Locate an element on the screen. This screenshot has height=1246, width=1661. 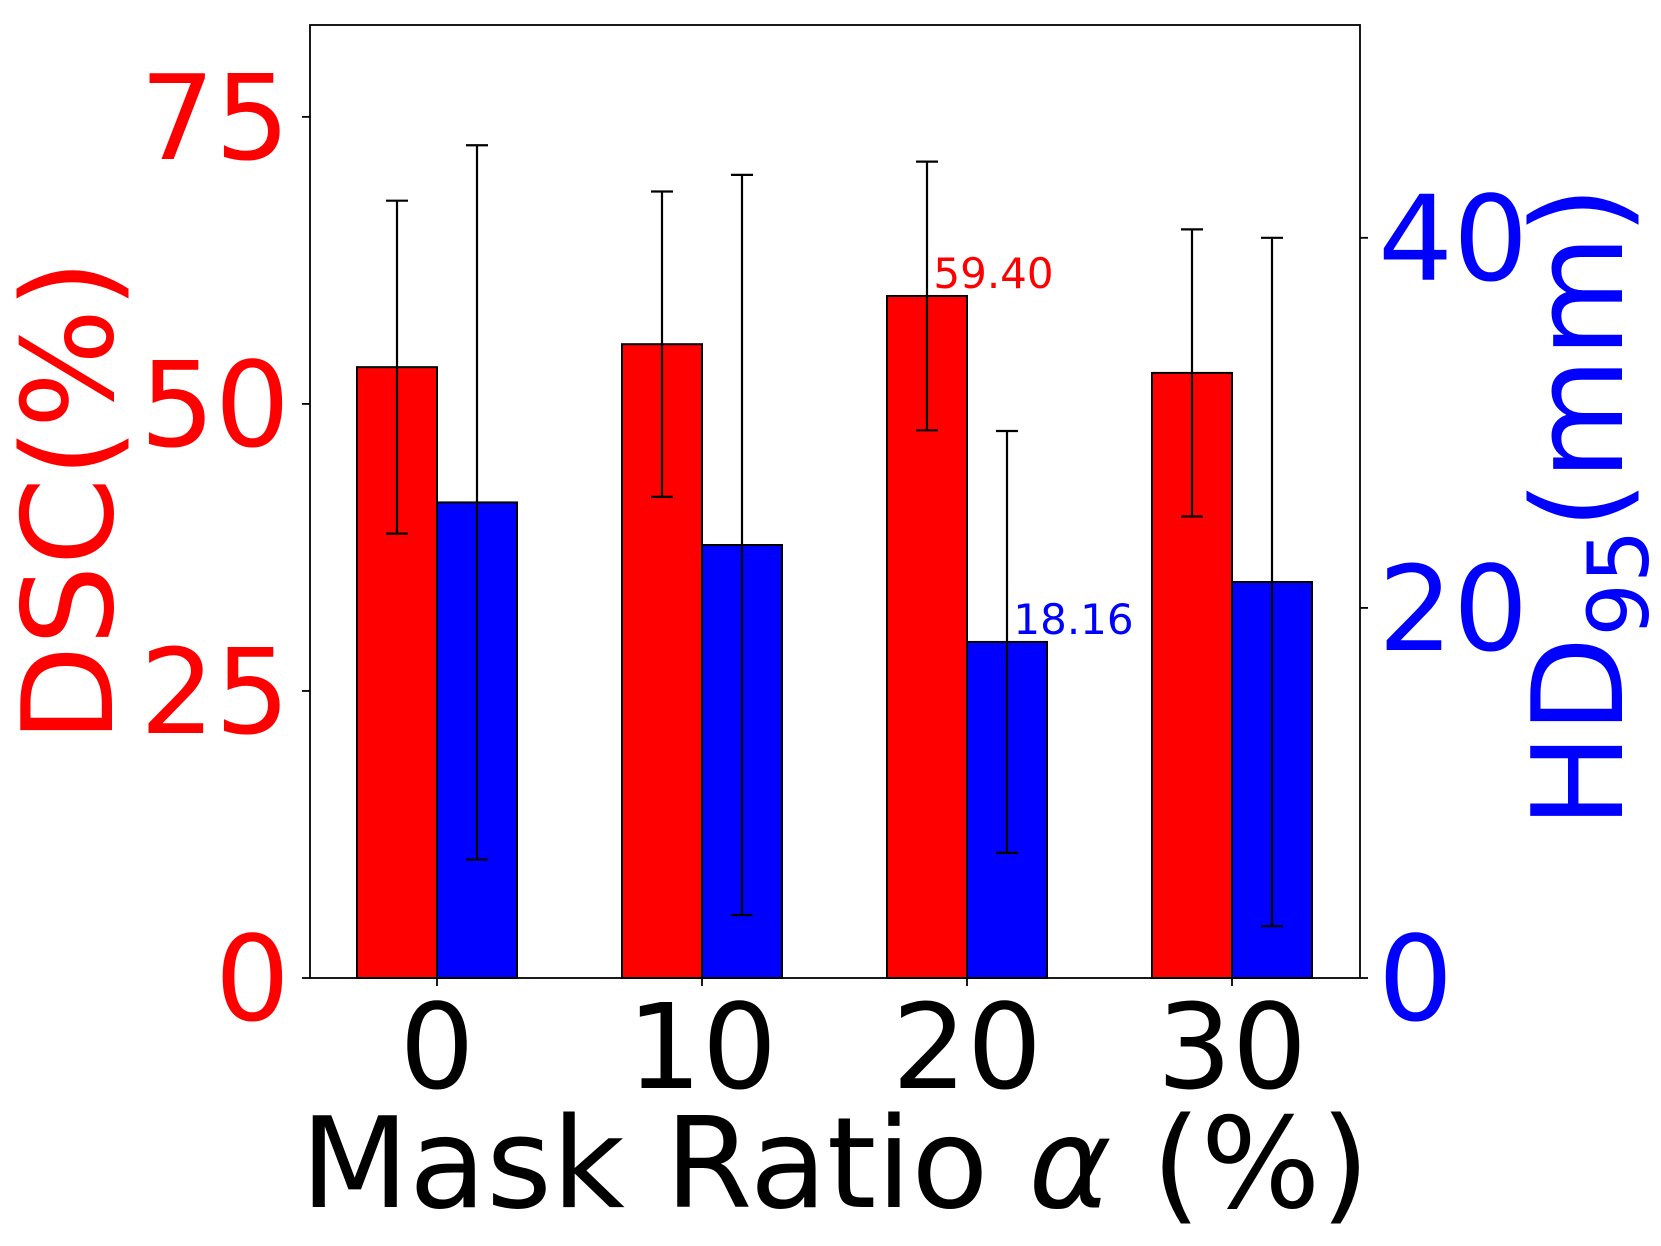
left-tick-label-0: 0 is located at coordinates (252, 979).